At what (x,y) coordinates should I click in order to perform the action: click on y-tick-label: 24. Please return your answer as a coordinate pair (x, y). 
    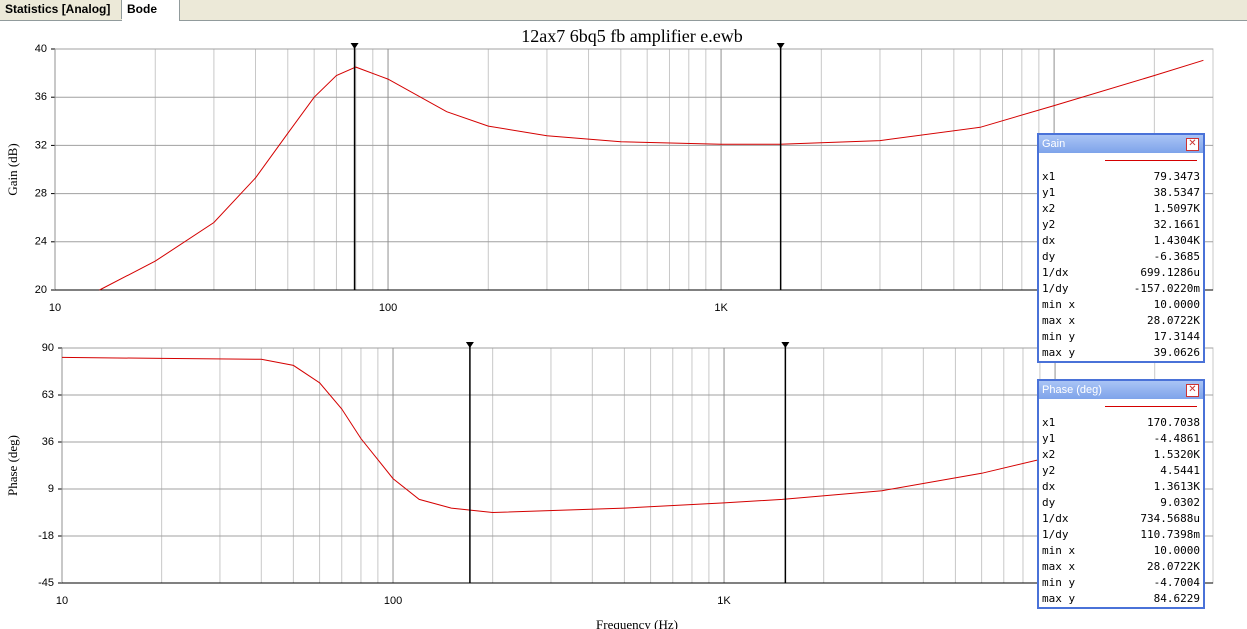
    Looking at the image, I should click on (41, 242).